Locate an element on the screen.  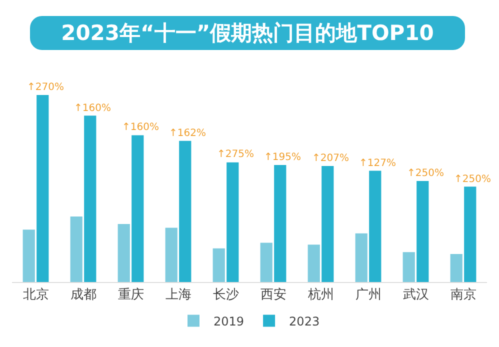
annotation: ↑270% is located at coordinates (45, 87).